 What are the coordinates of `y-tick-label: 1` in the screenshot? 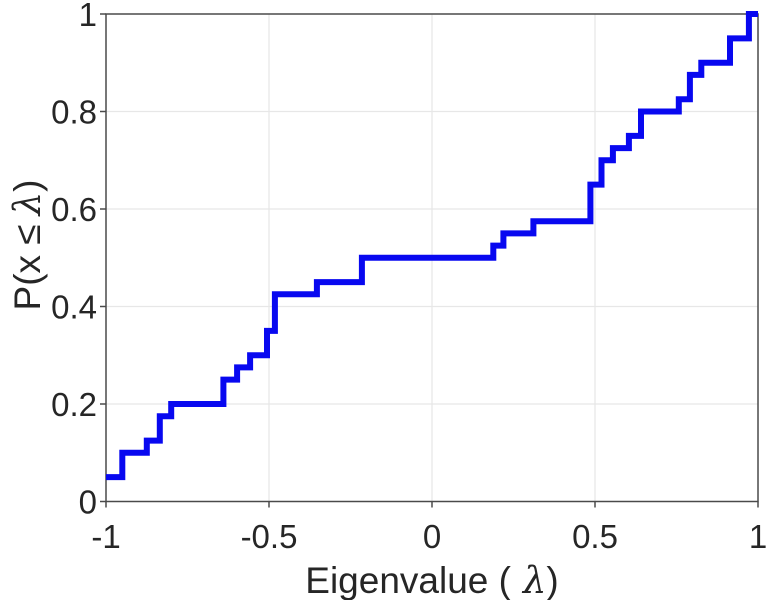 It's located at (88, 16).